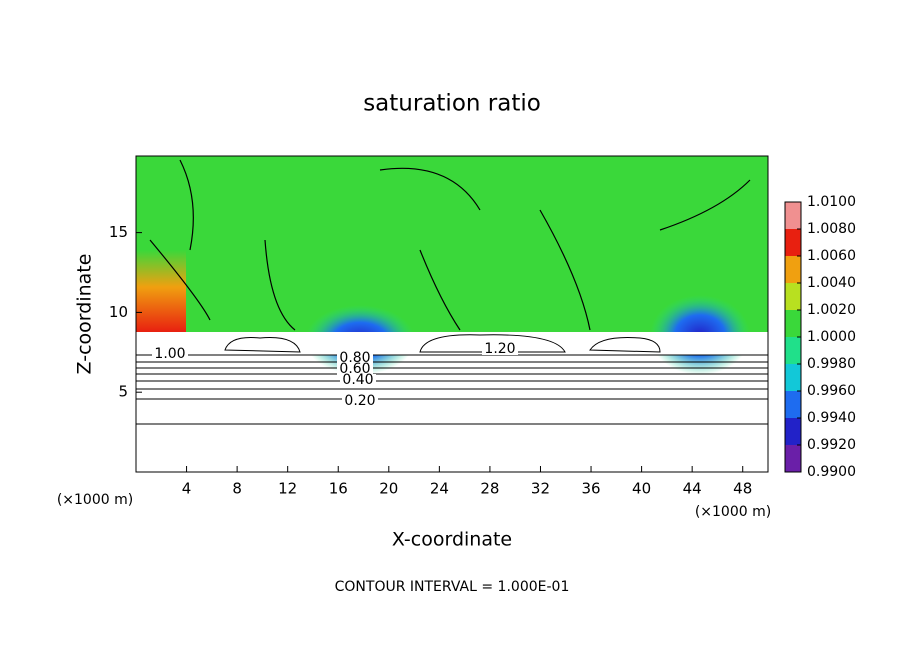 The width and height of the screenshot is (904, 658). What do you see at coordinates (489, 489) in the screenshot?
I see `x-tick-label: 28` at bounding box center [489, 489].